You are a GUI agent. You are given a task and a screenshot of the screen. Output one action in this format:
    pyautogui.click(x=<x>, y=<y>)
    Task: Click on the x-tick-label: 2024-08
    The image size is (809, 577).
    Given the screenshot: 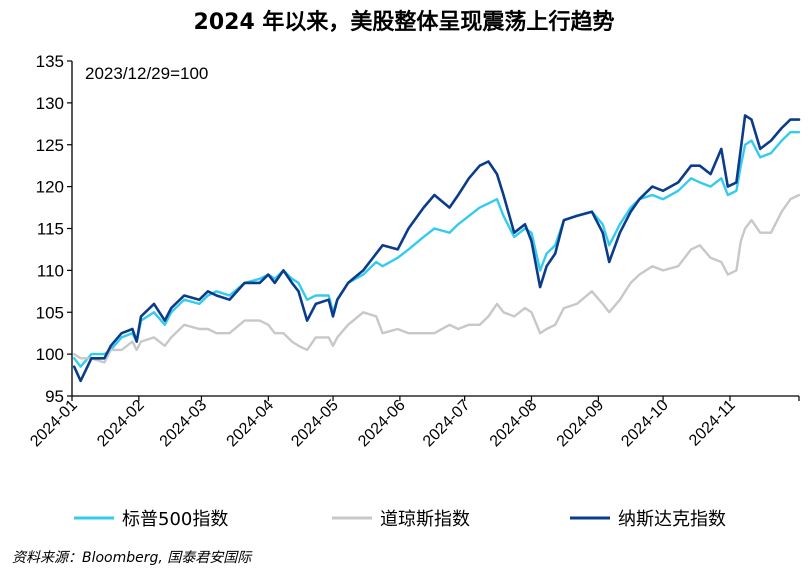 What is the action you would take?
    pyautogui.click(x=514, y=424)
    